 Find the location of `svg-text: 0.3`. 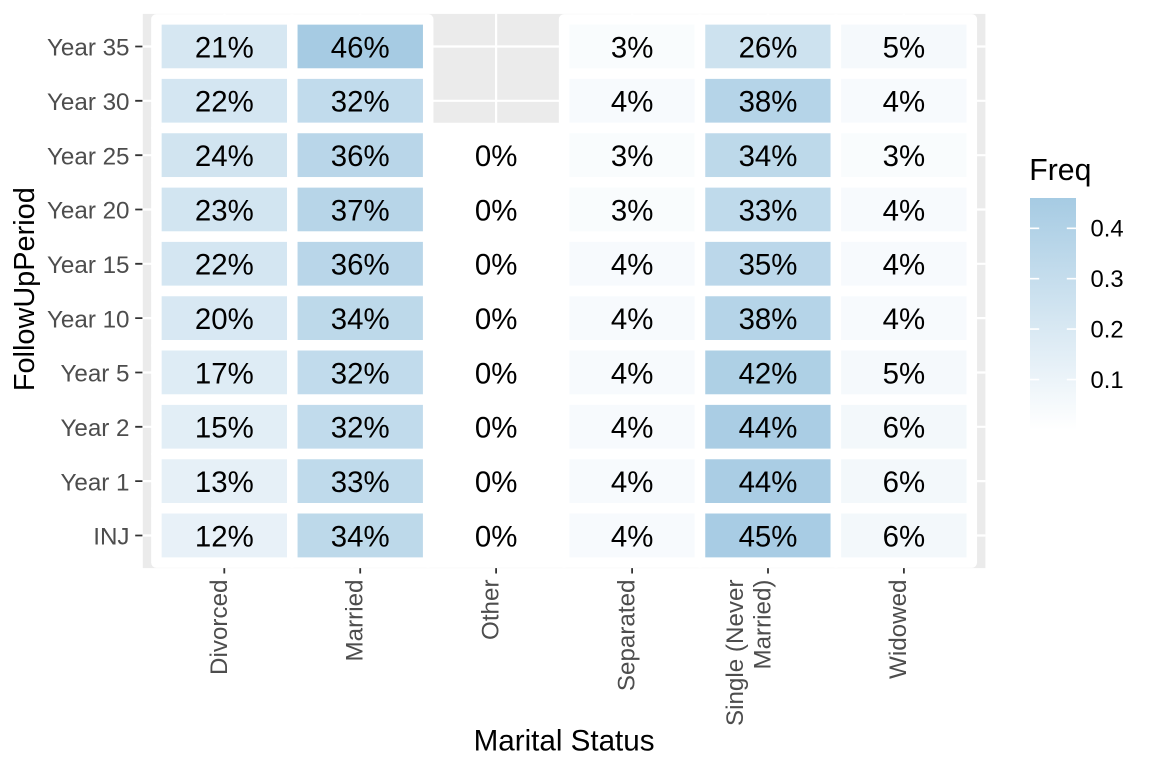

svg-text: 0.3 is located at coordinates (1107, 279).